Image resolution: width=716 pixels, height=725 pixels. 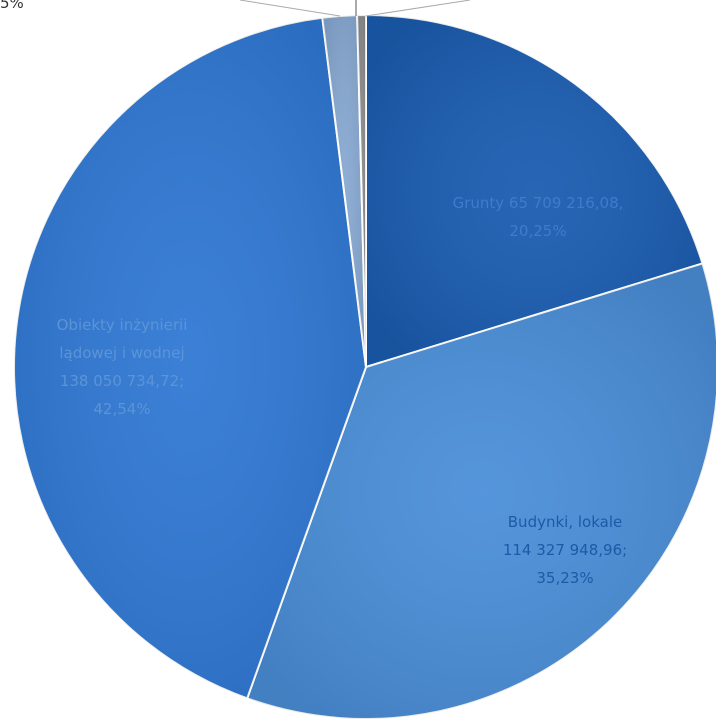 What do you see at coordinates (122, 381) in the screenshot?
I see `slice-data-label-line: 138 050 734,72;` at bounding box center [122, 381].